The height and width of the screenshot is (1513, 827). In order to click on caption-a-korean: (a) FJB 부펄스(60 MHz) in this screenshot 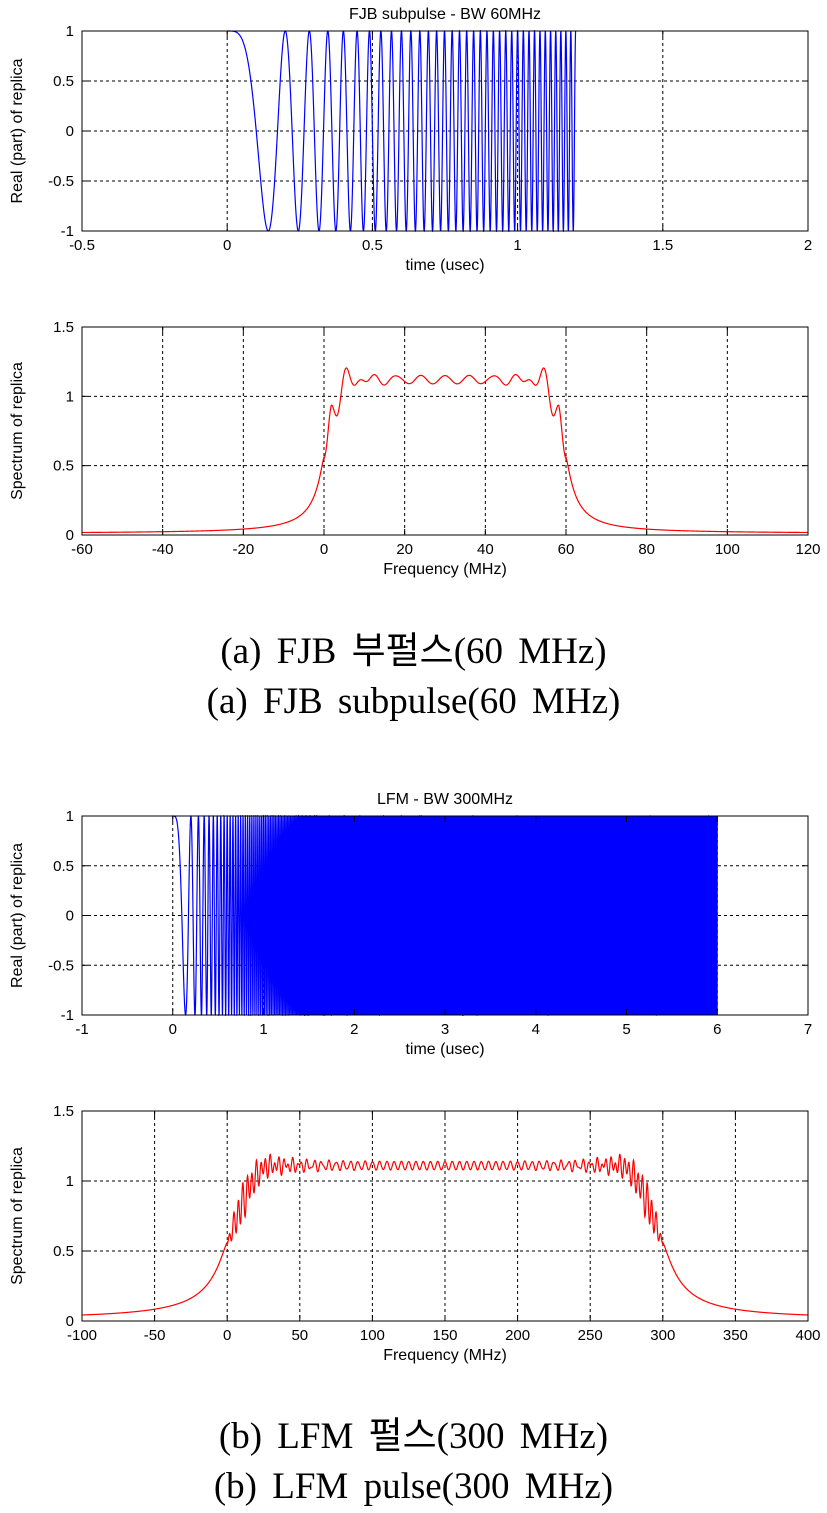, I will do `click(413, 651)`.